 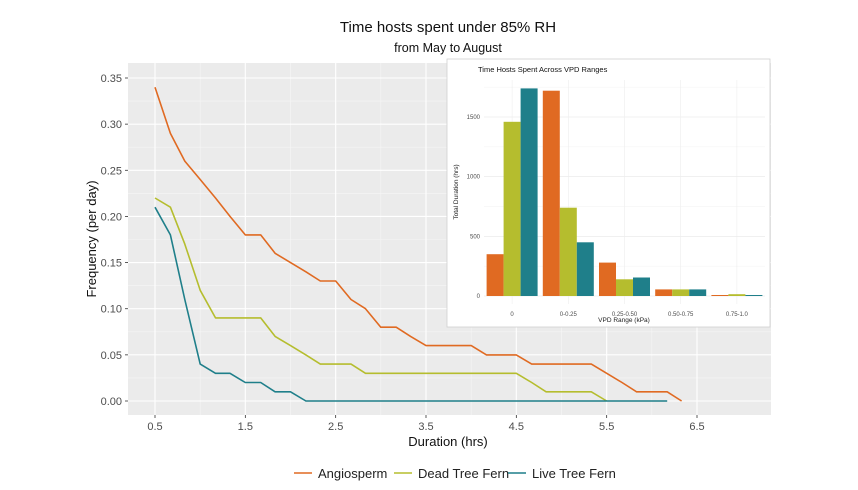 I want to click on inset-y-axis-title: Total Duration (hrs), so click(x=456, y=191).